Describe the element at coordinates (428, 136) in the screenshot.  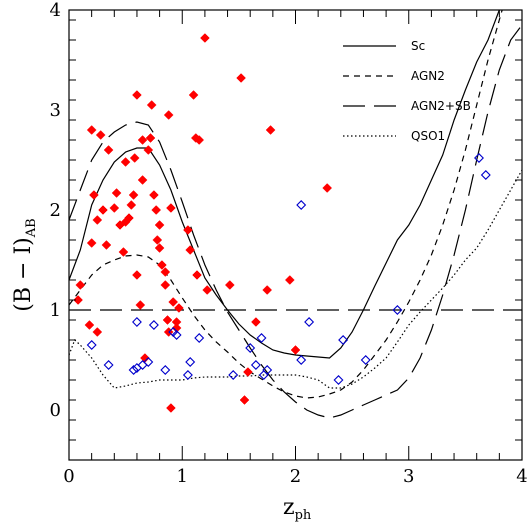
I see `legend-label-qso1: QSO1` at that location.